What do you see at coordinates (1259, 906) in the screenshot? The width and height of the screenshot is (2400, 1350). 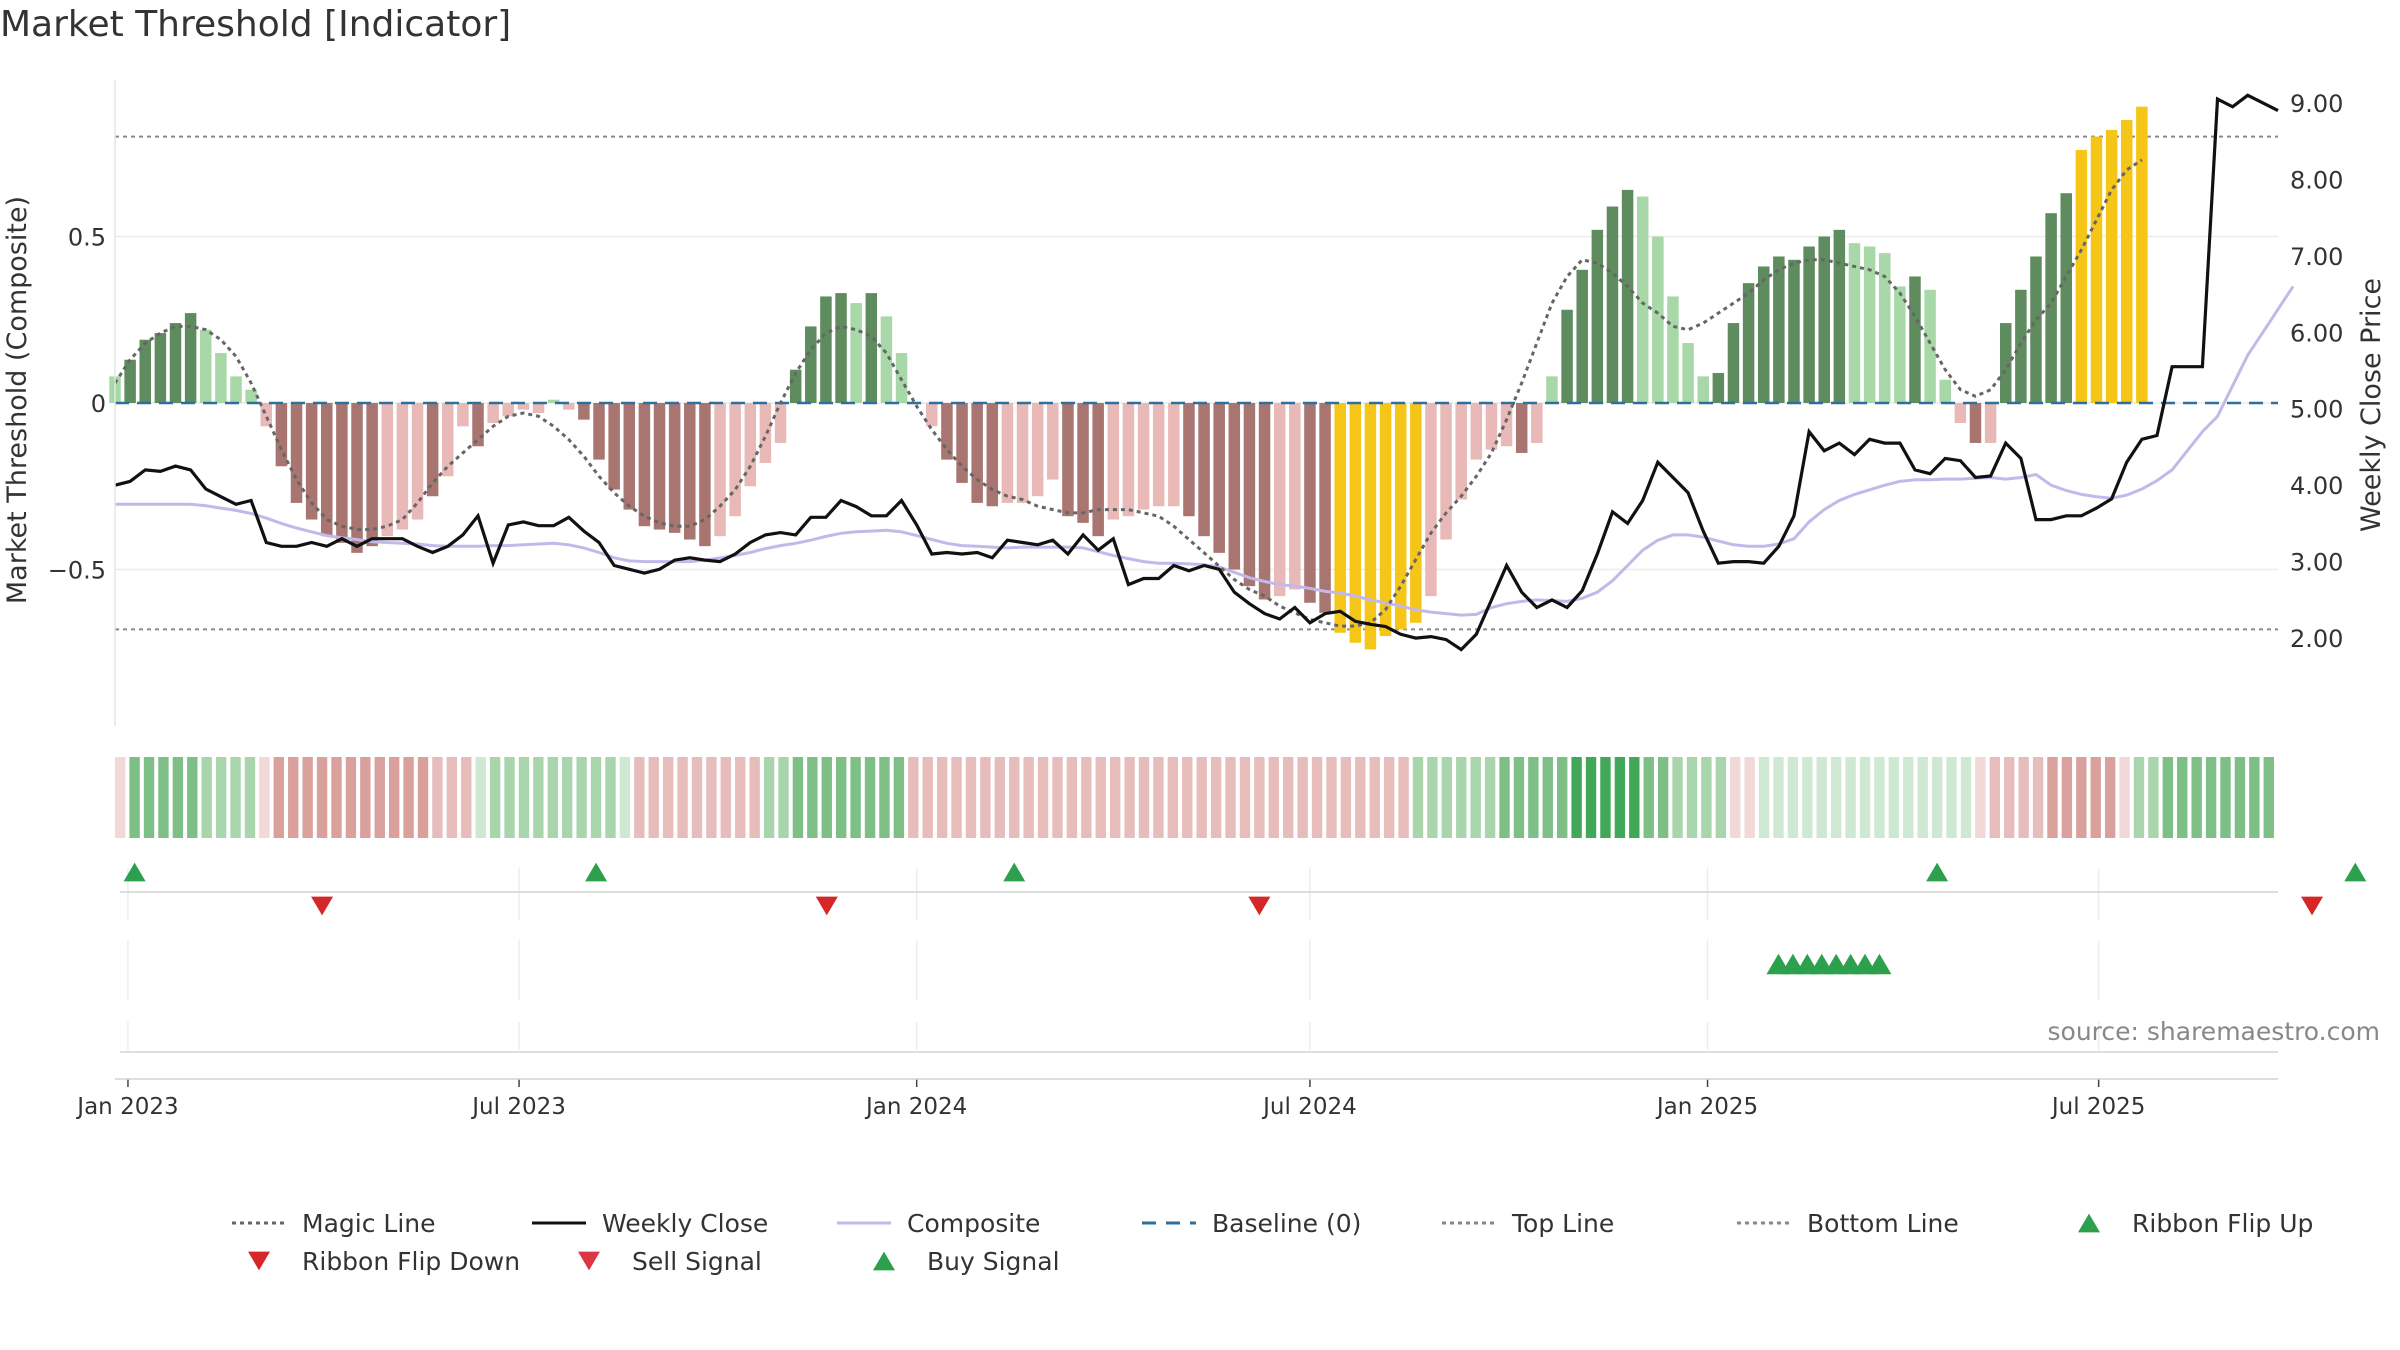 I see `ribbon-flip-down-marker` at bounding box center [1259, 906].